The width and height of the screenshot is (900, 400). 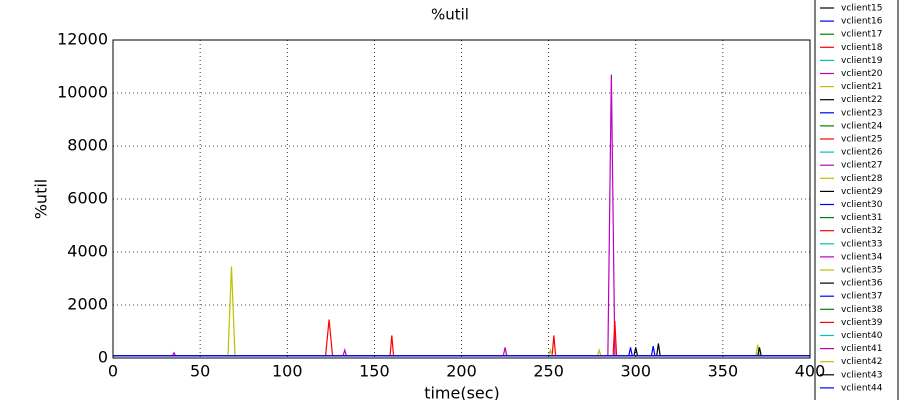 I want to click on legend-label: vclient25, so click(x=862, y=140).